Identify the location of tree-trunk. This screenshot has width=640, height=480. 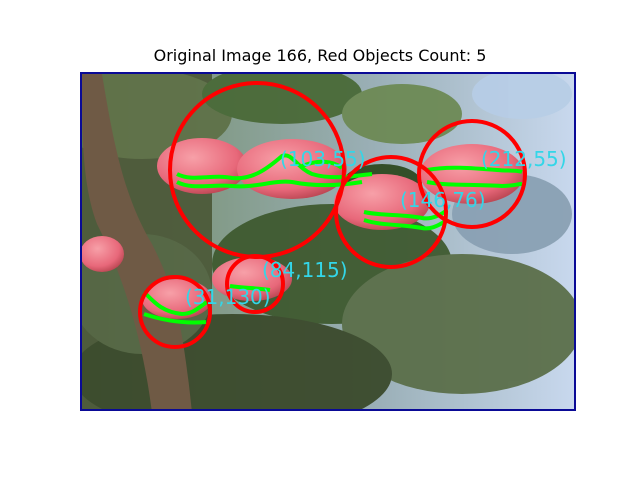
(137, 241).